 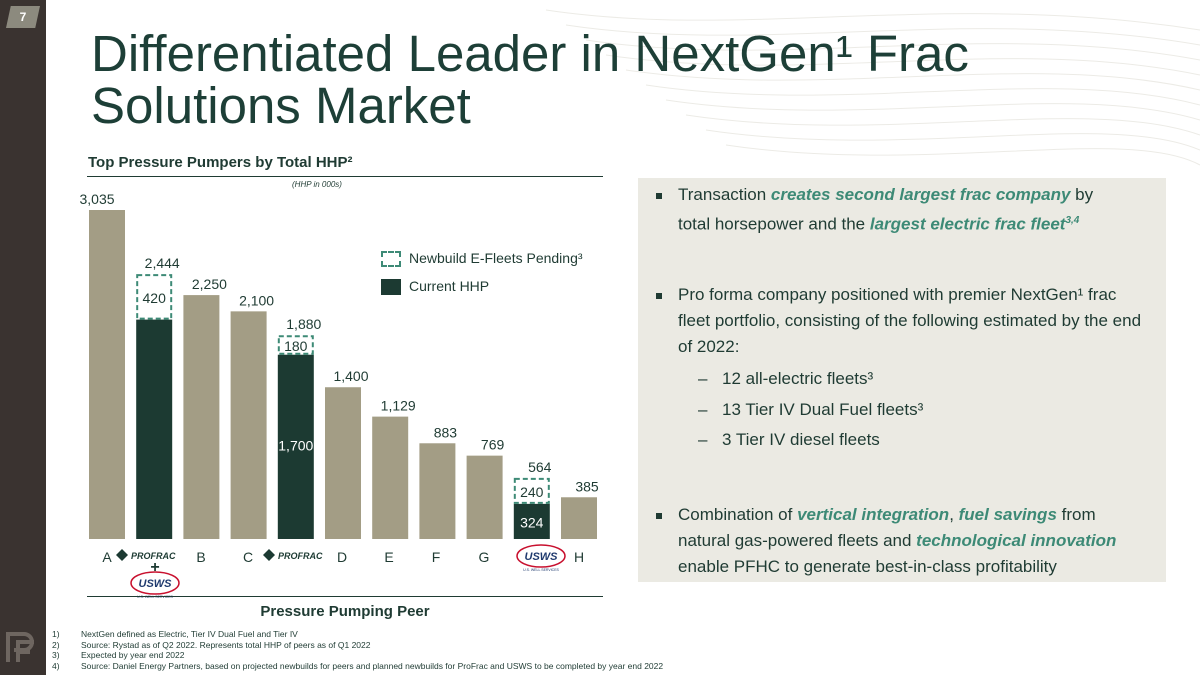 I want to click on x-tick-label-B: B, so click(x=200, y=557).